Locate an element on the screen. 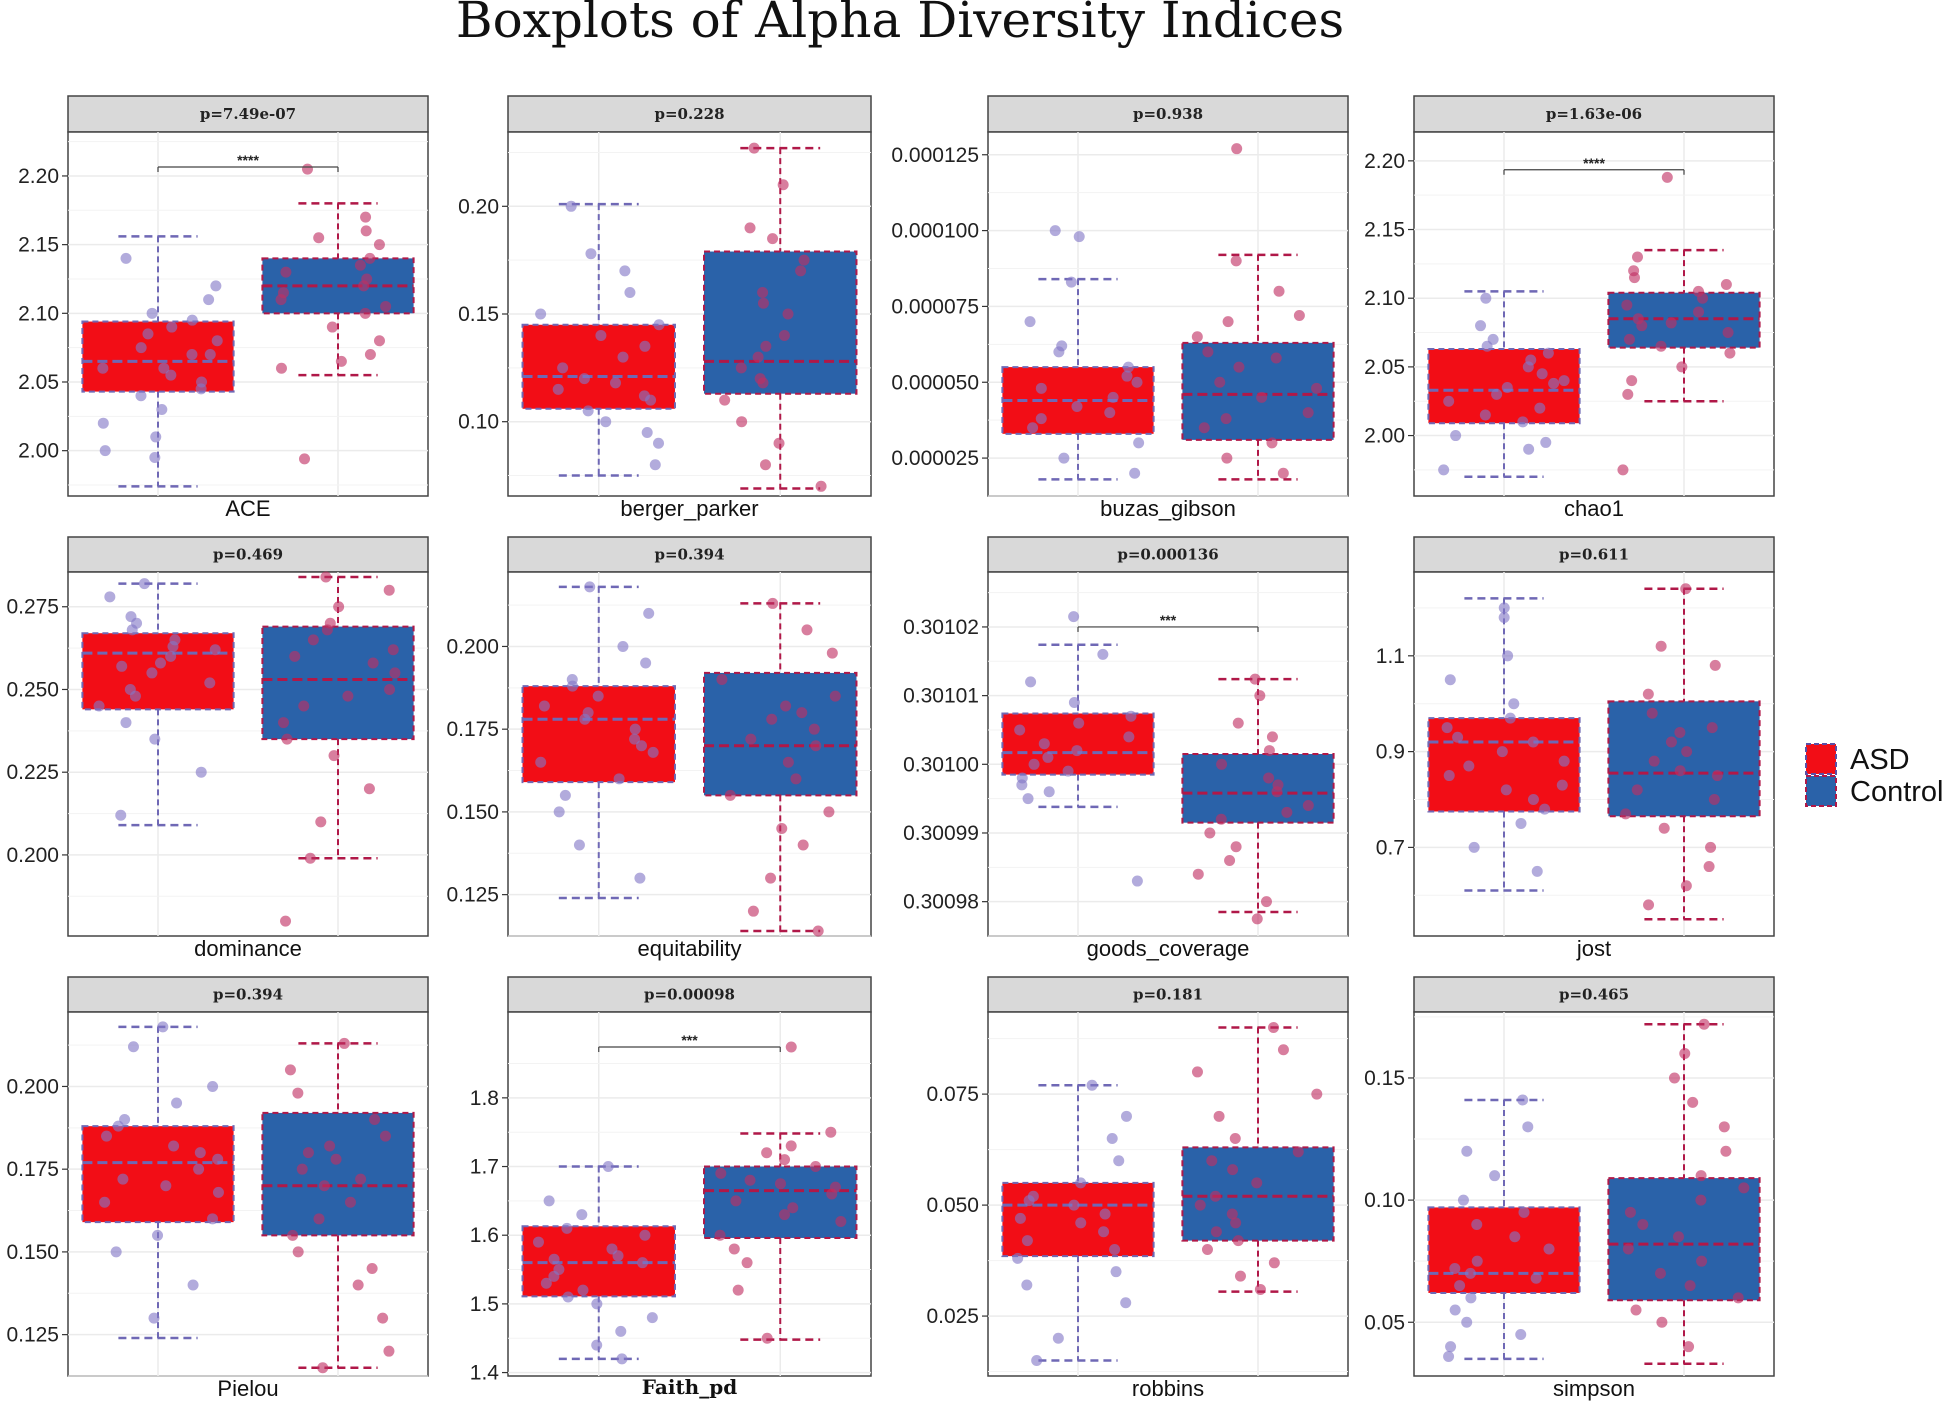  y-tick-label: 0.175 is located at coordinates (472, 729).